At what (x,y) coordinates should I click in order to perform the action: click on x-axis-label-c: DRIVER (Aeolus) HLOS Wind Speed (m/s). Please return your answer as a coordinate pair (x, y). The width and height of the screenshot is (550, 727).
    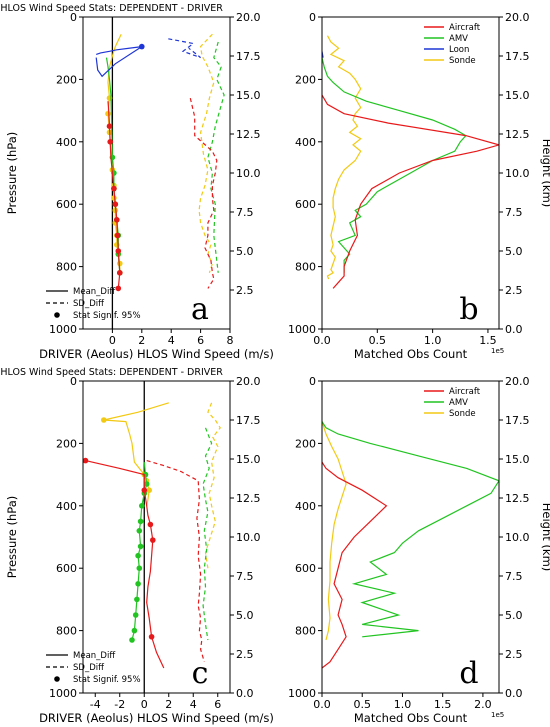
    Looking at the image, I should click on (156, 718).